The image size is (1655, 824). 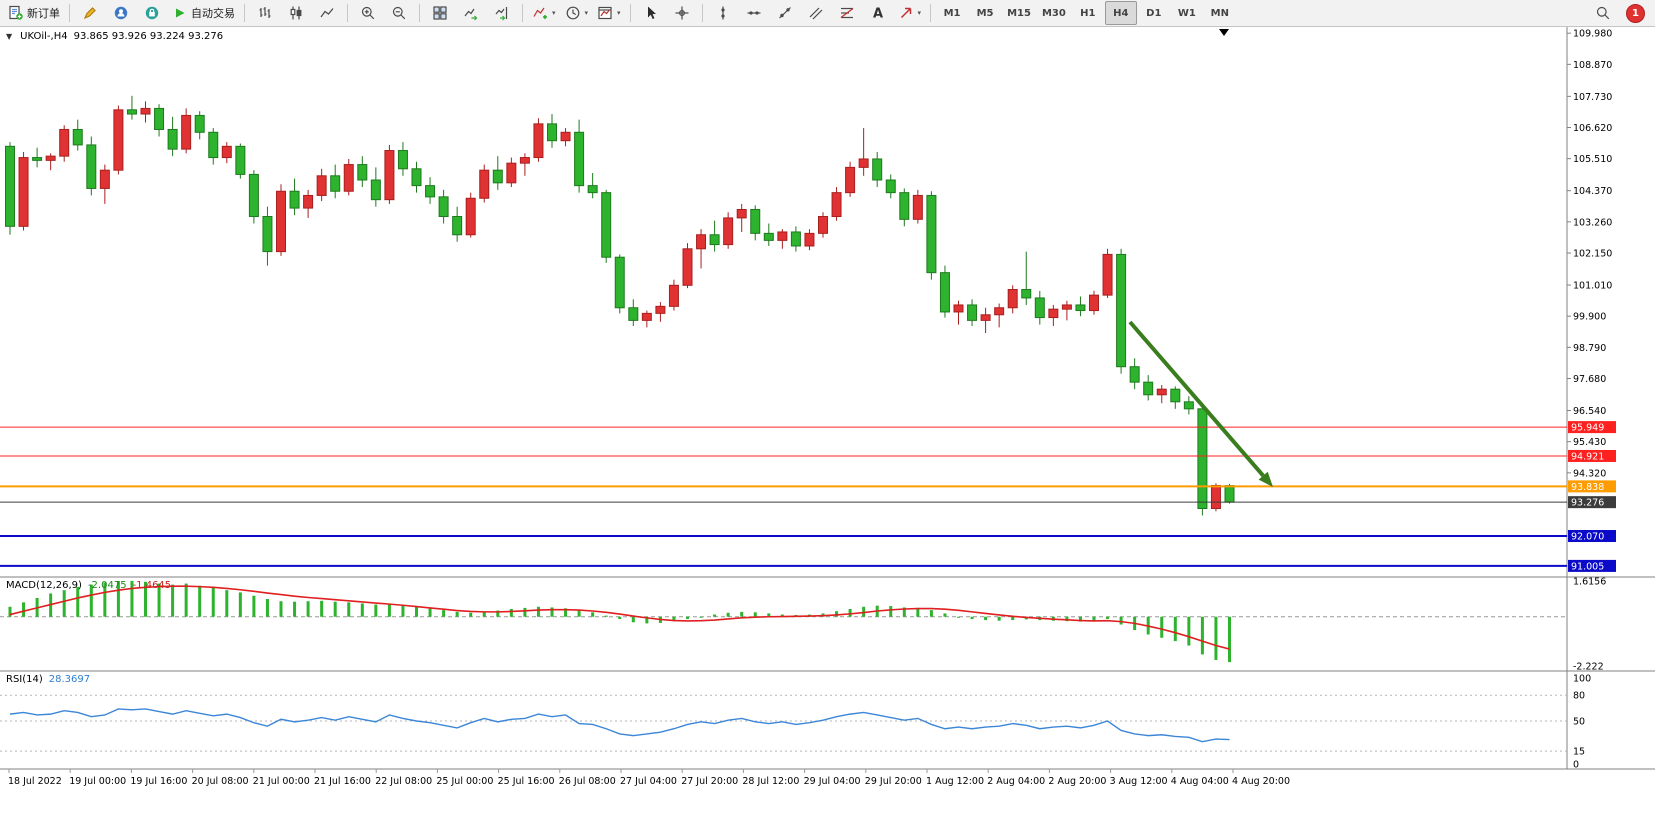 What do you see at coordinates (1592, 254) in the screenshot?
I see `price-tick-label: 102.150` at bounding box center [1592, 254].